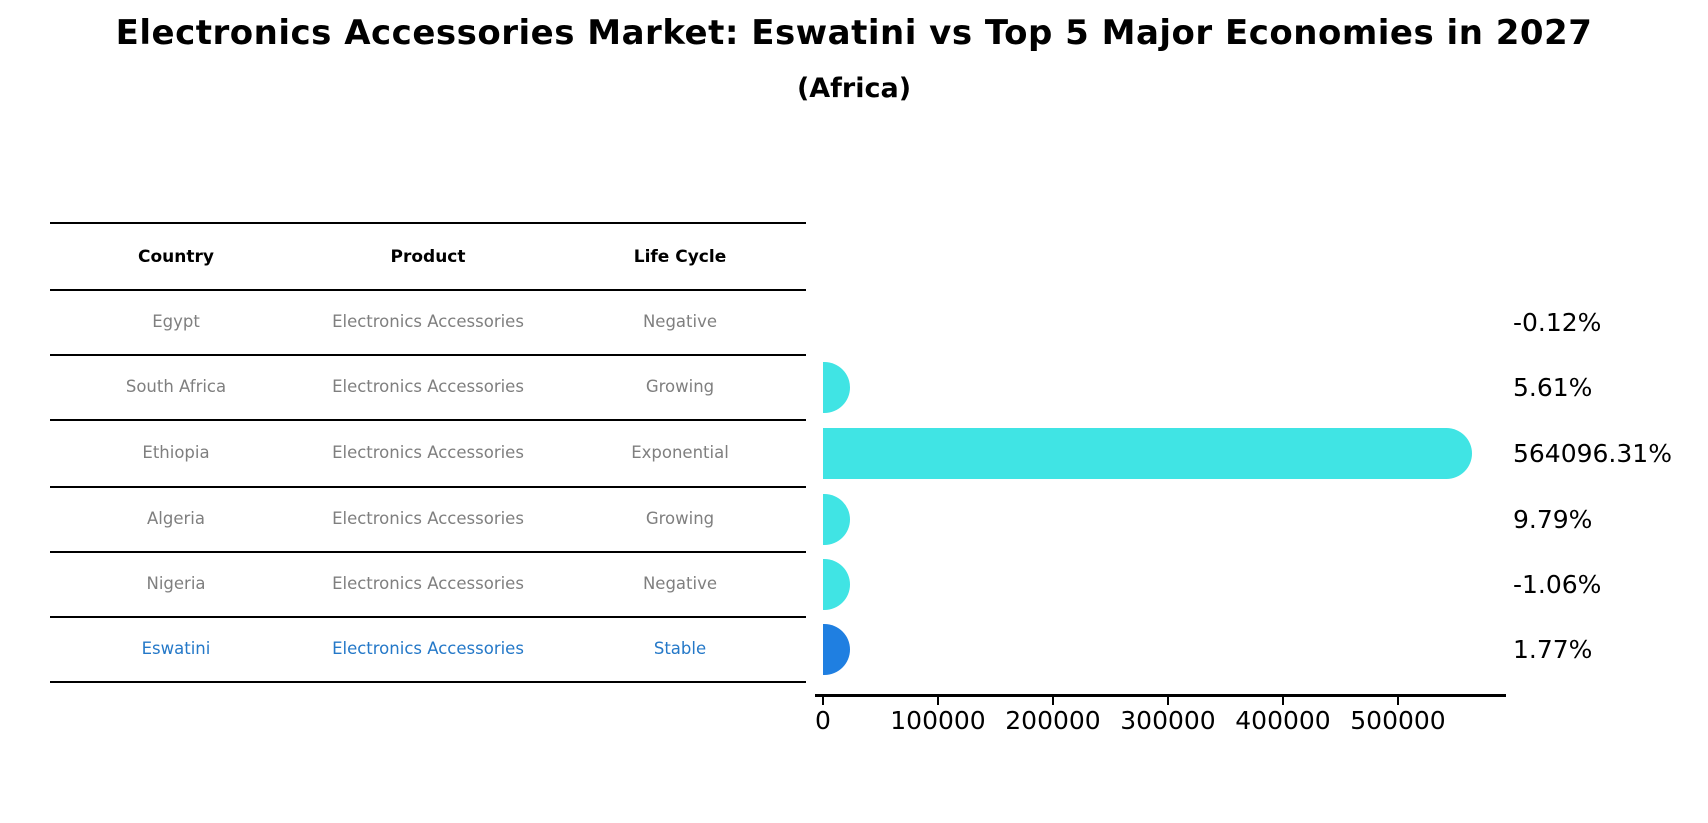 The image size is (1708, 823). Describe the element at coordinates (836, 387) in the screenshot. I see `bar-south-africa` at that location.